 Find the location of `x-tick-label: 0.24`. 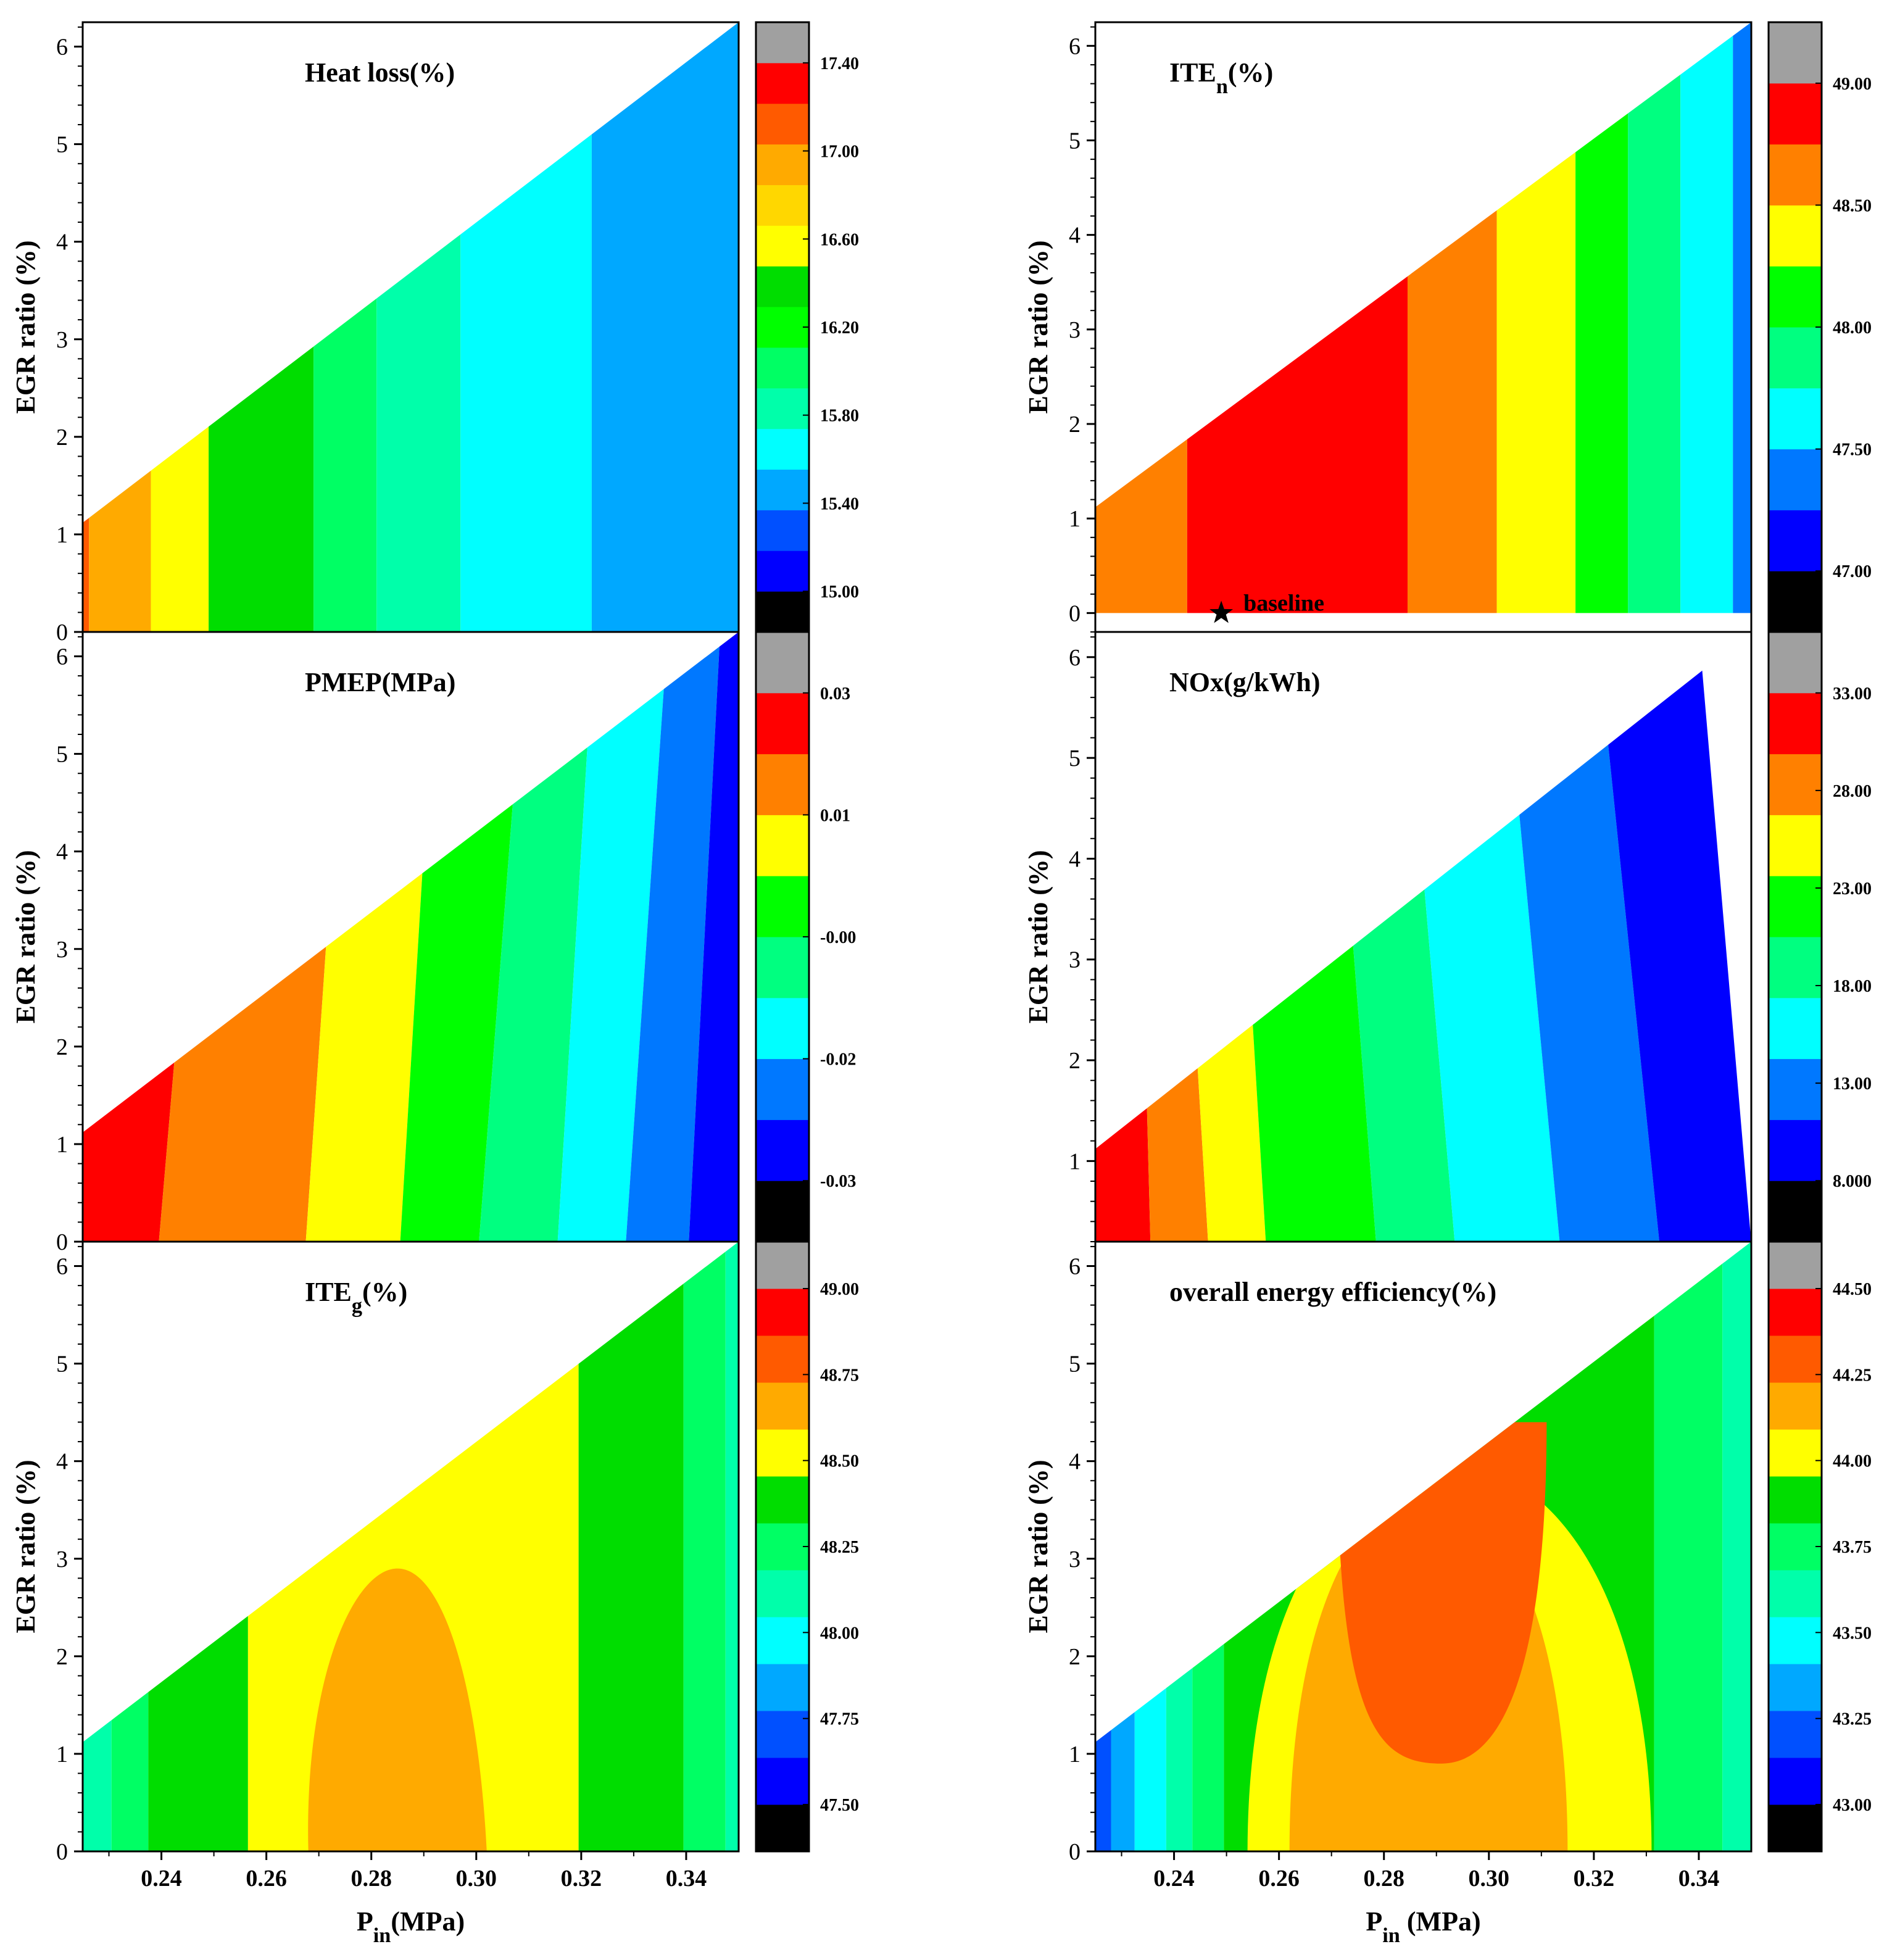

x-tick-label: 0.24 is located at coordinates (1174, 1878).